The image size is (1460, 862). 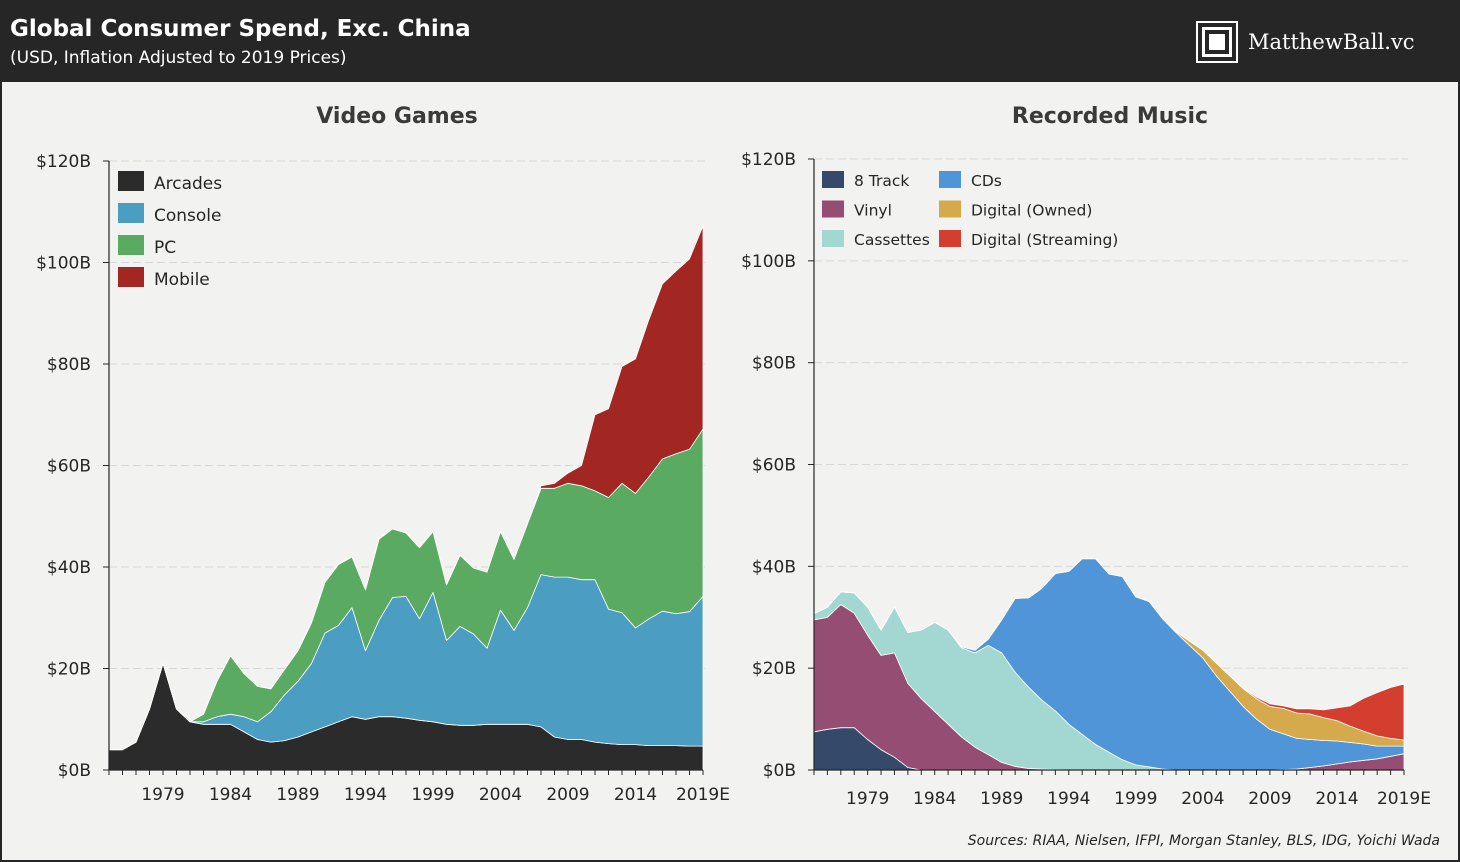 I want to click on music-y-tick-label: $0B, so click(x=779, y=771).